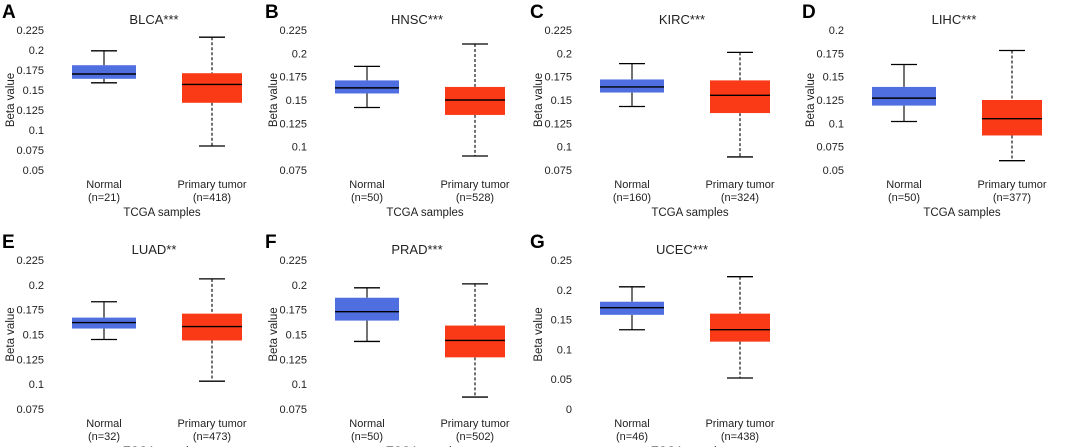 The width and height of the screenshot is (1065, 447). Describe the element at coordinates (153, 19) in the screenshot. I see `chart-title: BLCA***` at that location.